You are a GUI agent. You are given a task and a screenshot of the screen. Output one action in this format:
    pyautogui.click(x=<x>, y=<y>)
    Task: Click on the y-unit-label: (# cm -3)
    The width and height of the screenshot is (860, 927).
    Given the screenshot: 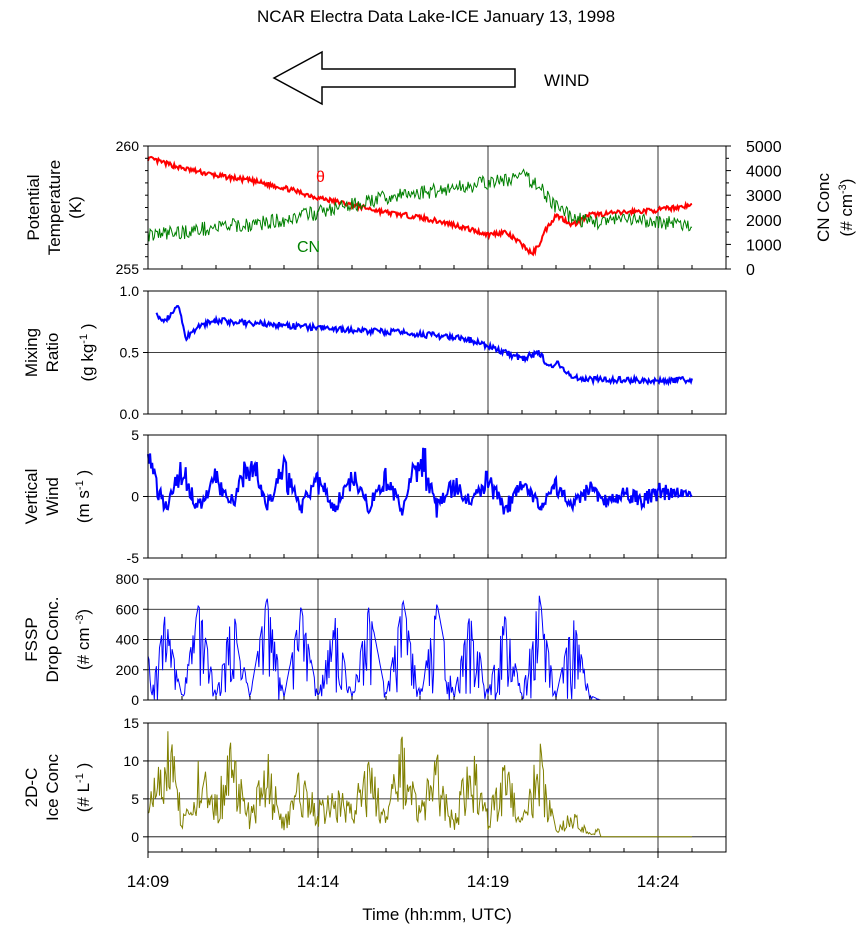 What is the action you would take?
    pyautogui.click(x=83, y=639)
    